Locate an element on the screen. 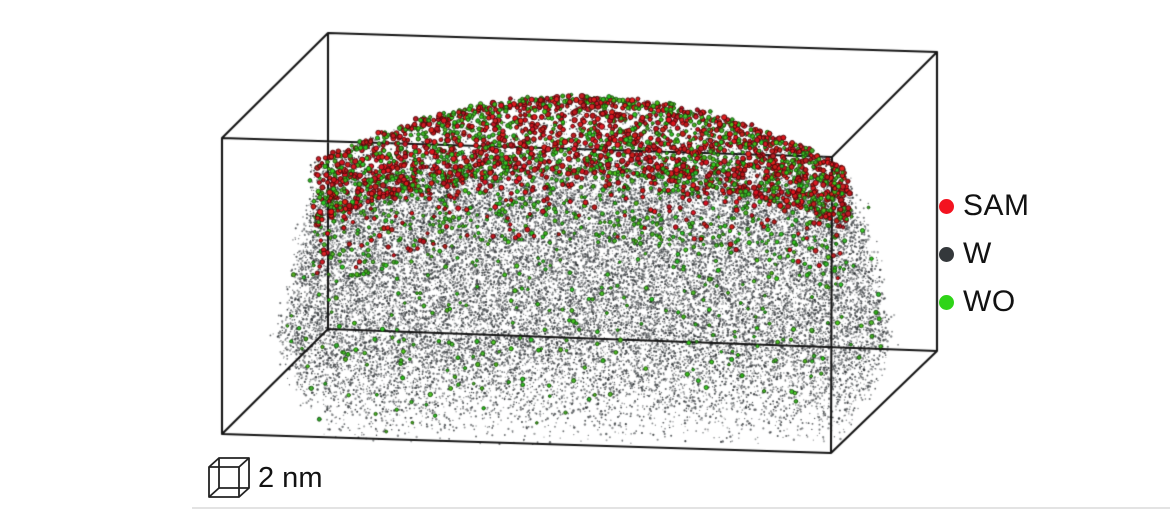 The width and height of the screenshot is (1170, 520). legend-label-wo: WO is located at coordinates (989, 301).